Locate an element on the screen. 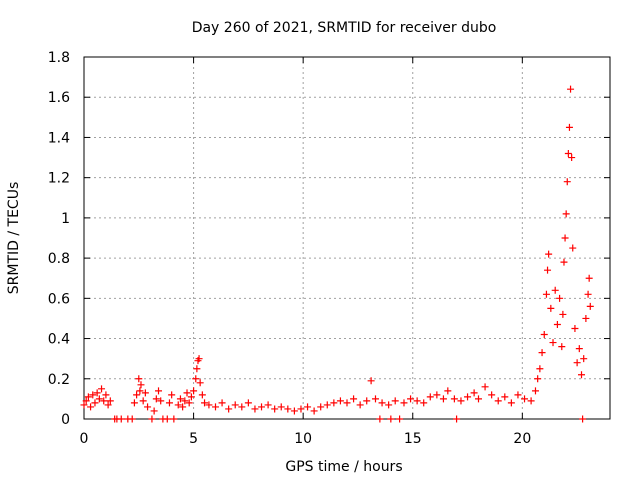 The height and width of the screenshot is (480, 640). y-axis-label: SRMTID / TECUs is located at coordinates (14, 238).